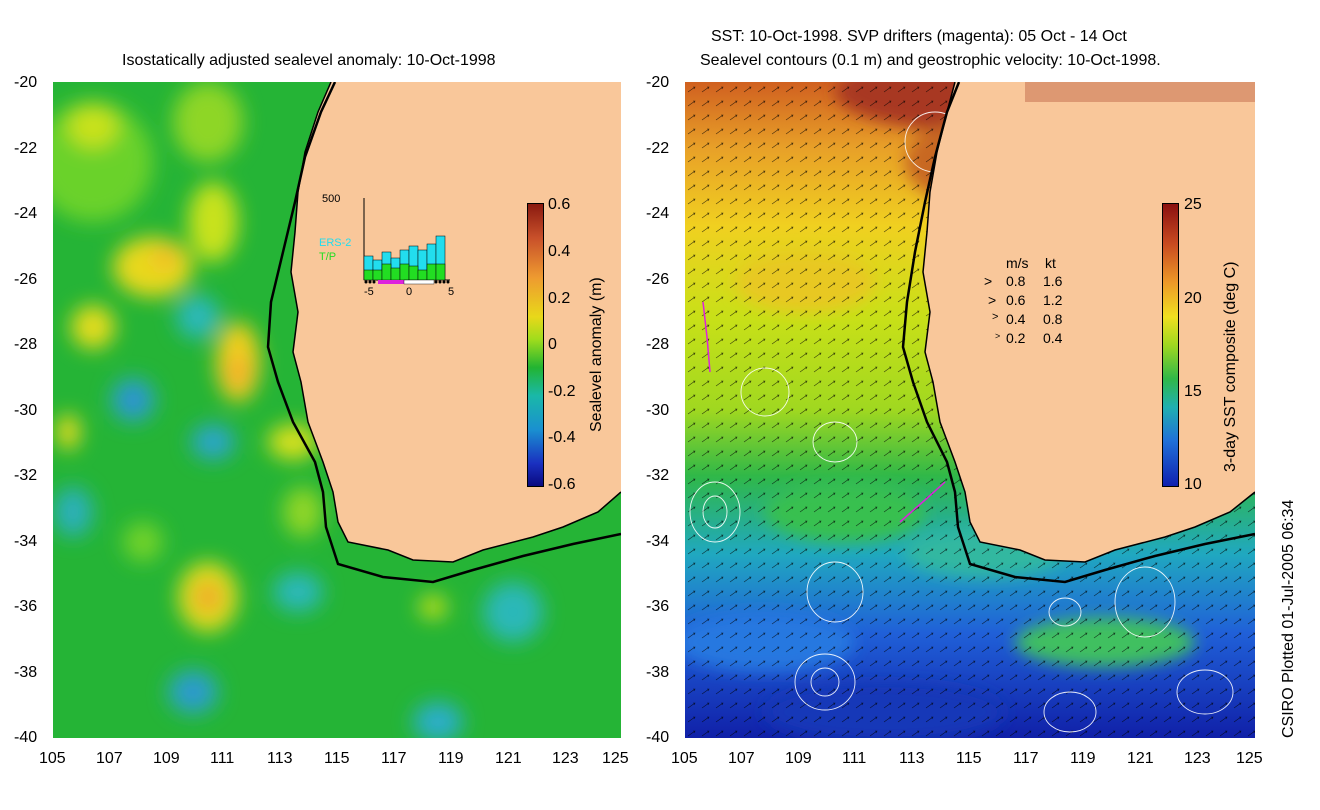 The image size is (1320, 810). What do you see at coordinates (559, 204) in the screenshot?
I see `left-cbar-tick: 0.6` at bounding box center [559, 204].